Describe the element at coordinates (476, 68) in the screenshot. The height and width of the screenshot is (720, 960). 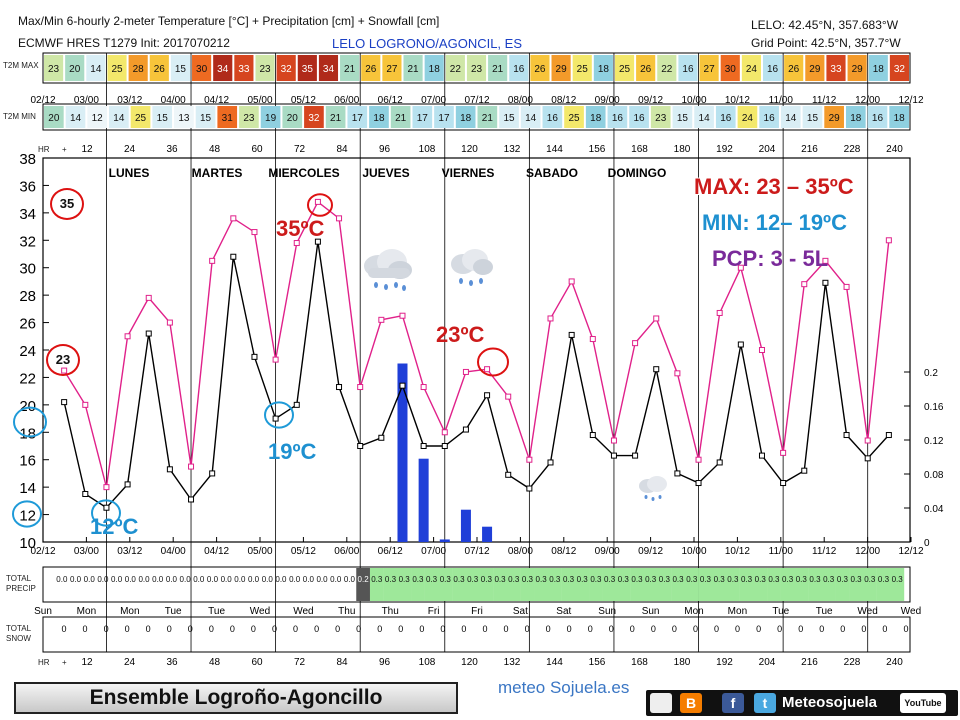
I see `max-band-frame` at that location.